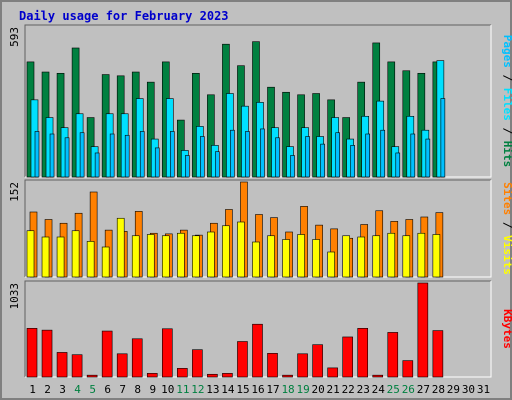  Describe the element at coordinates (32, 389) in the screenshot. I see `x-tick-label: 1` at that location.